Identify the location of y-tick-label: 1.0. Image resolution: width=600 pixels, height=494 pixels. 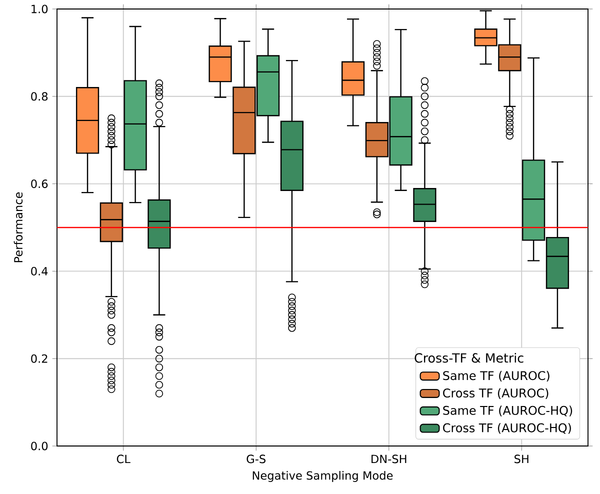
(40, 9).